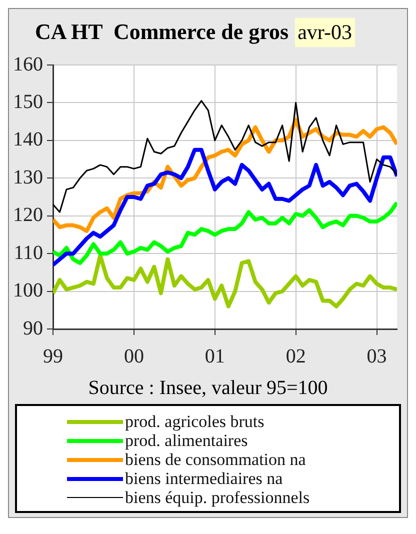 The width and height of the screenshot is (416, 534). Describe the element at coordinates (215, 460) in the screenshot. I see `legend-label: biens de consommation na` at that location.